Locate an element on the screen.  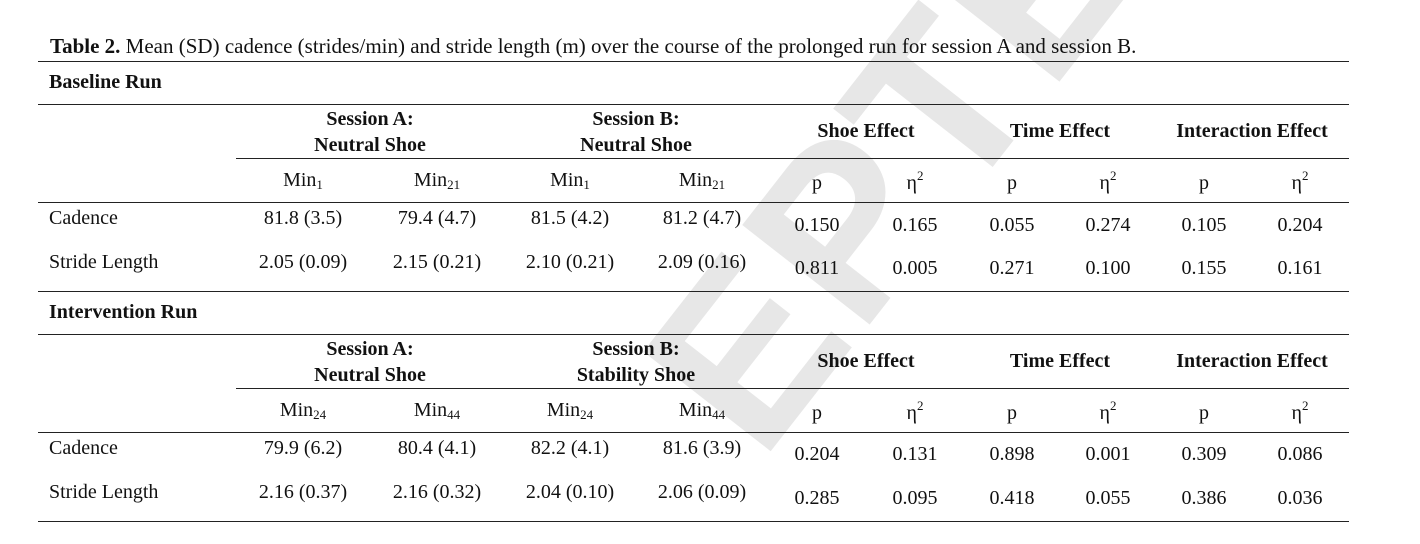
table-cell: 0.005 is located at coordinates (915, 268).